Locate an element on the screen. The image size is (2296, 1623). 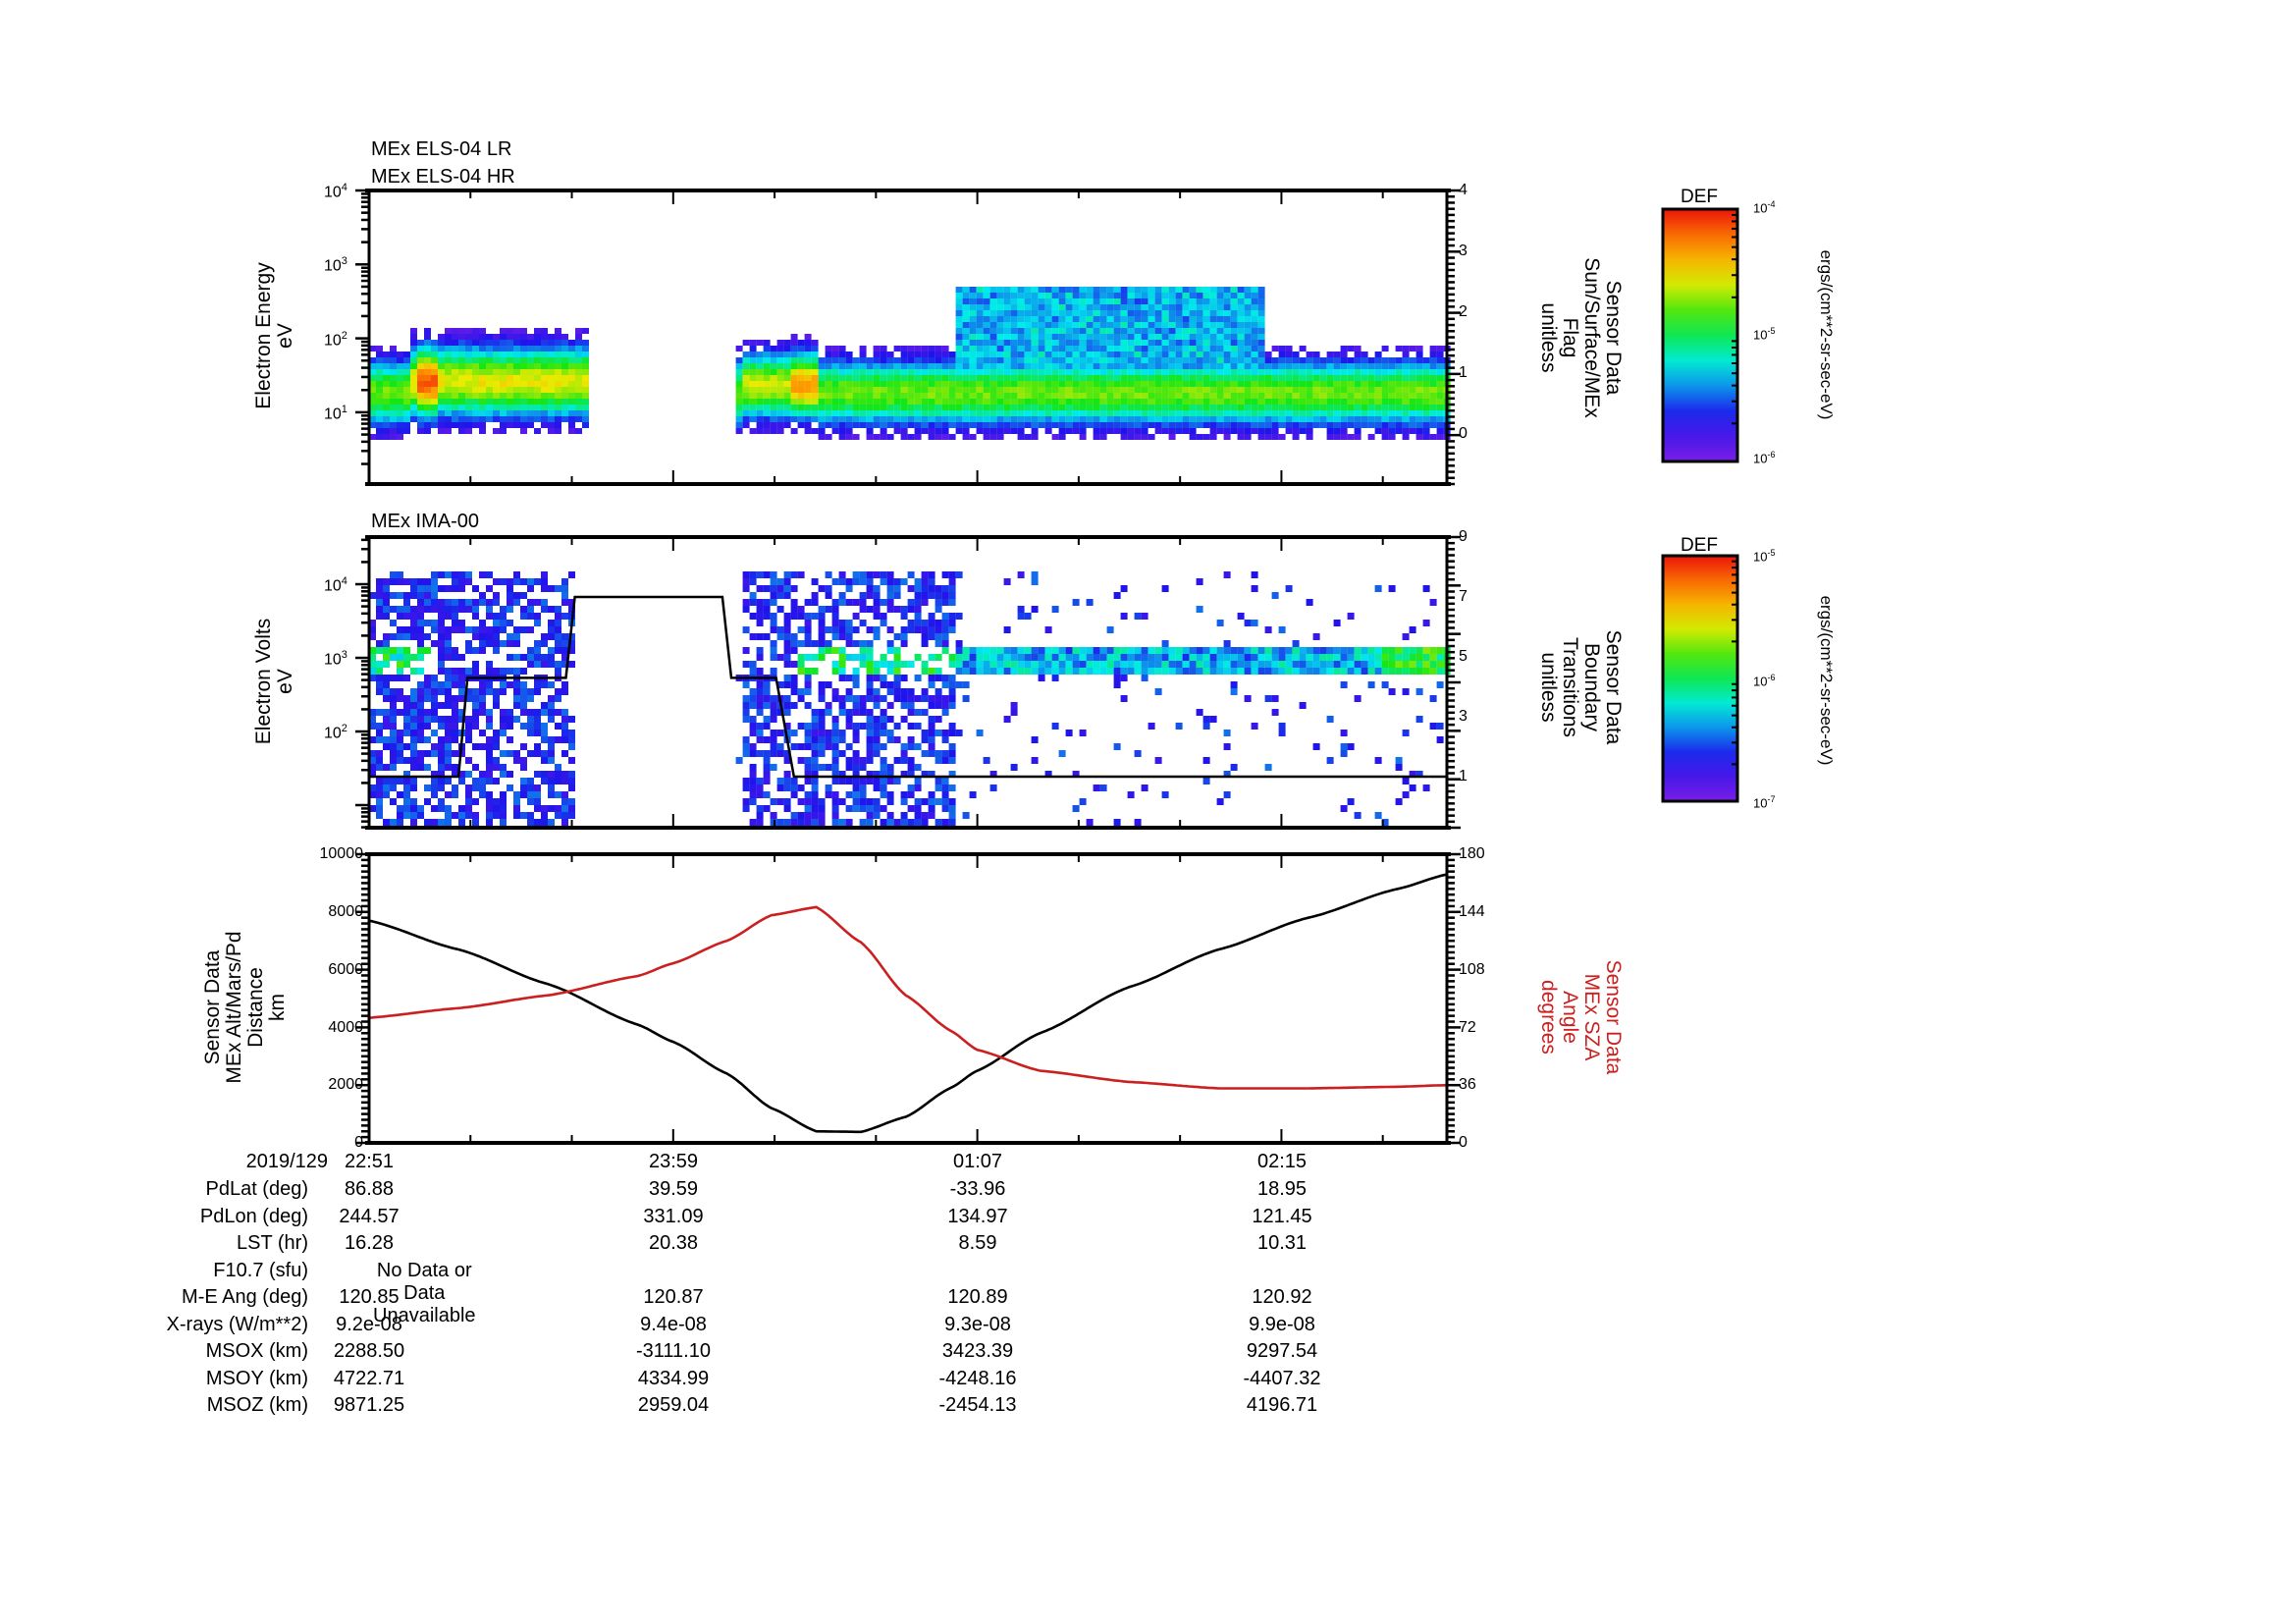
ephemeris-value: 39.59 is located at coordinates (673, 1189).